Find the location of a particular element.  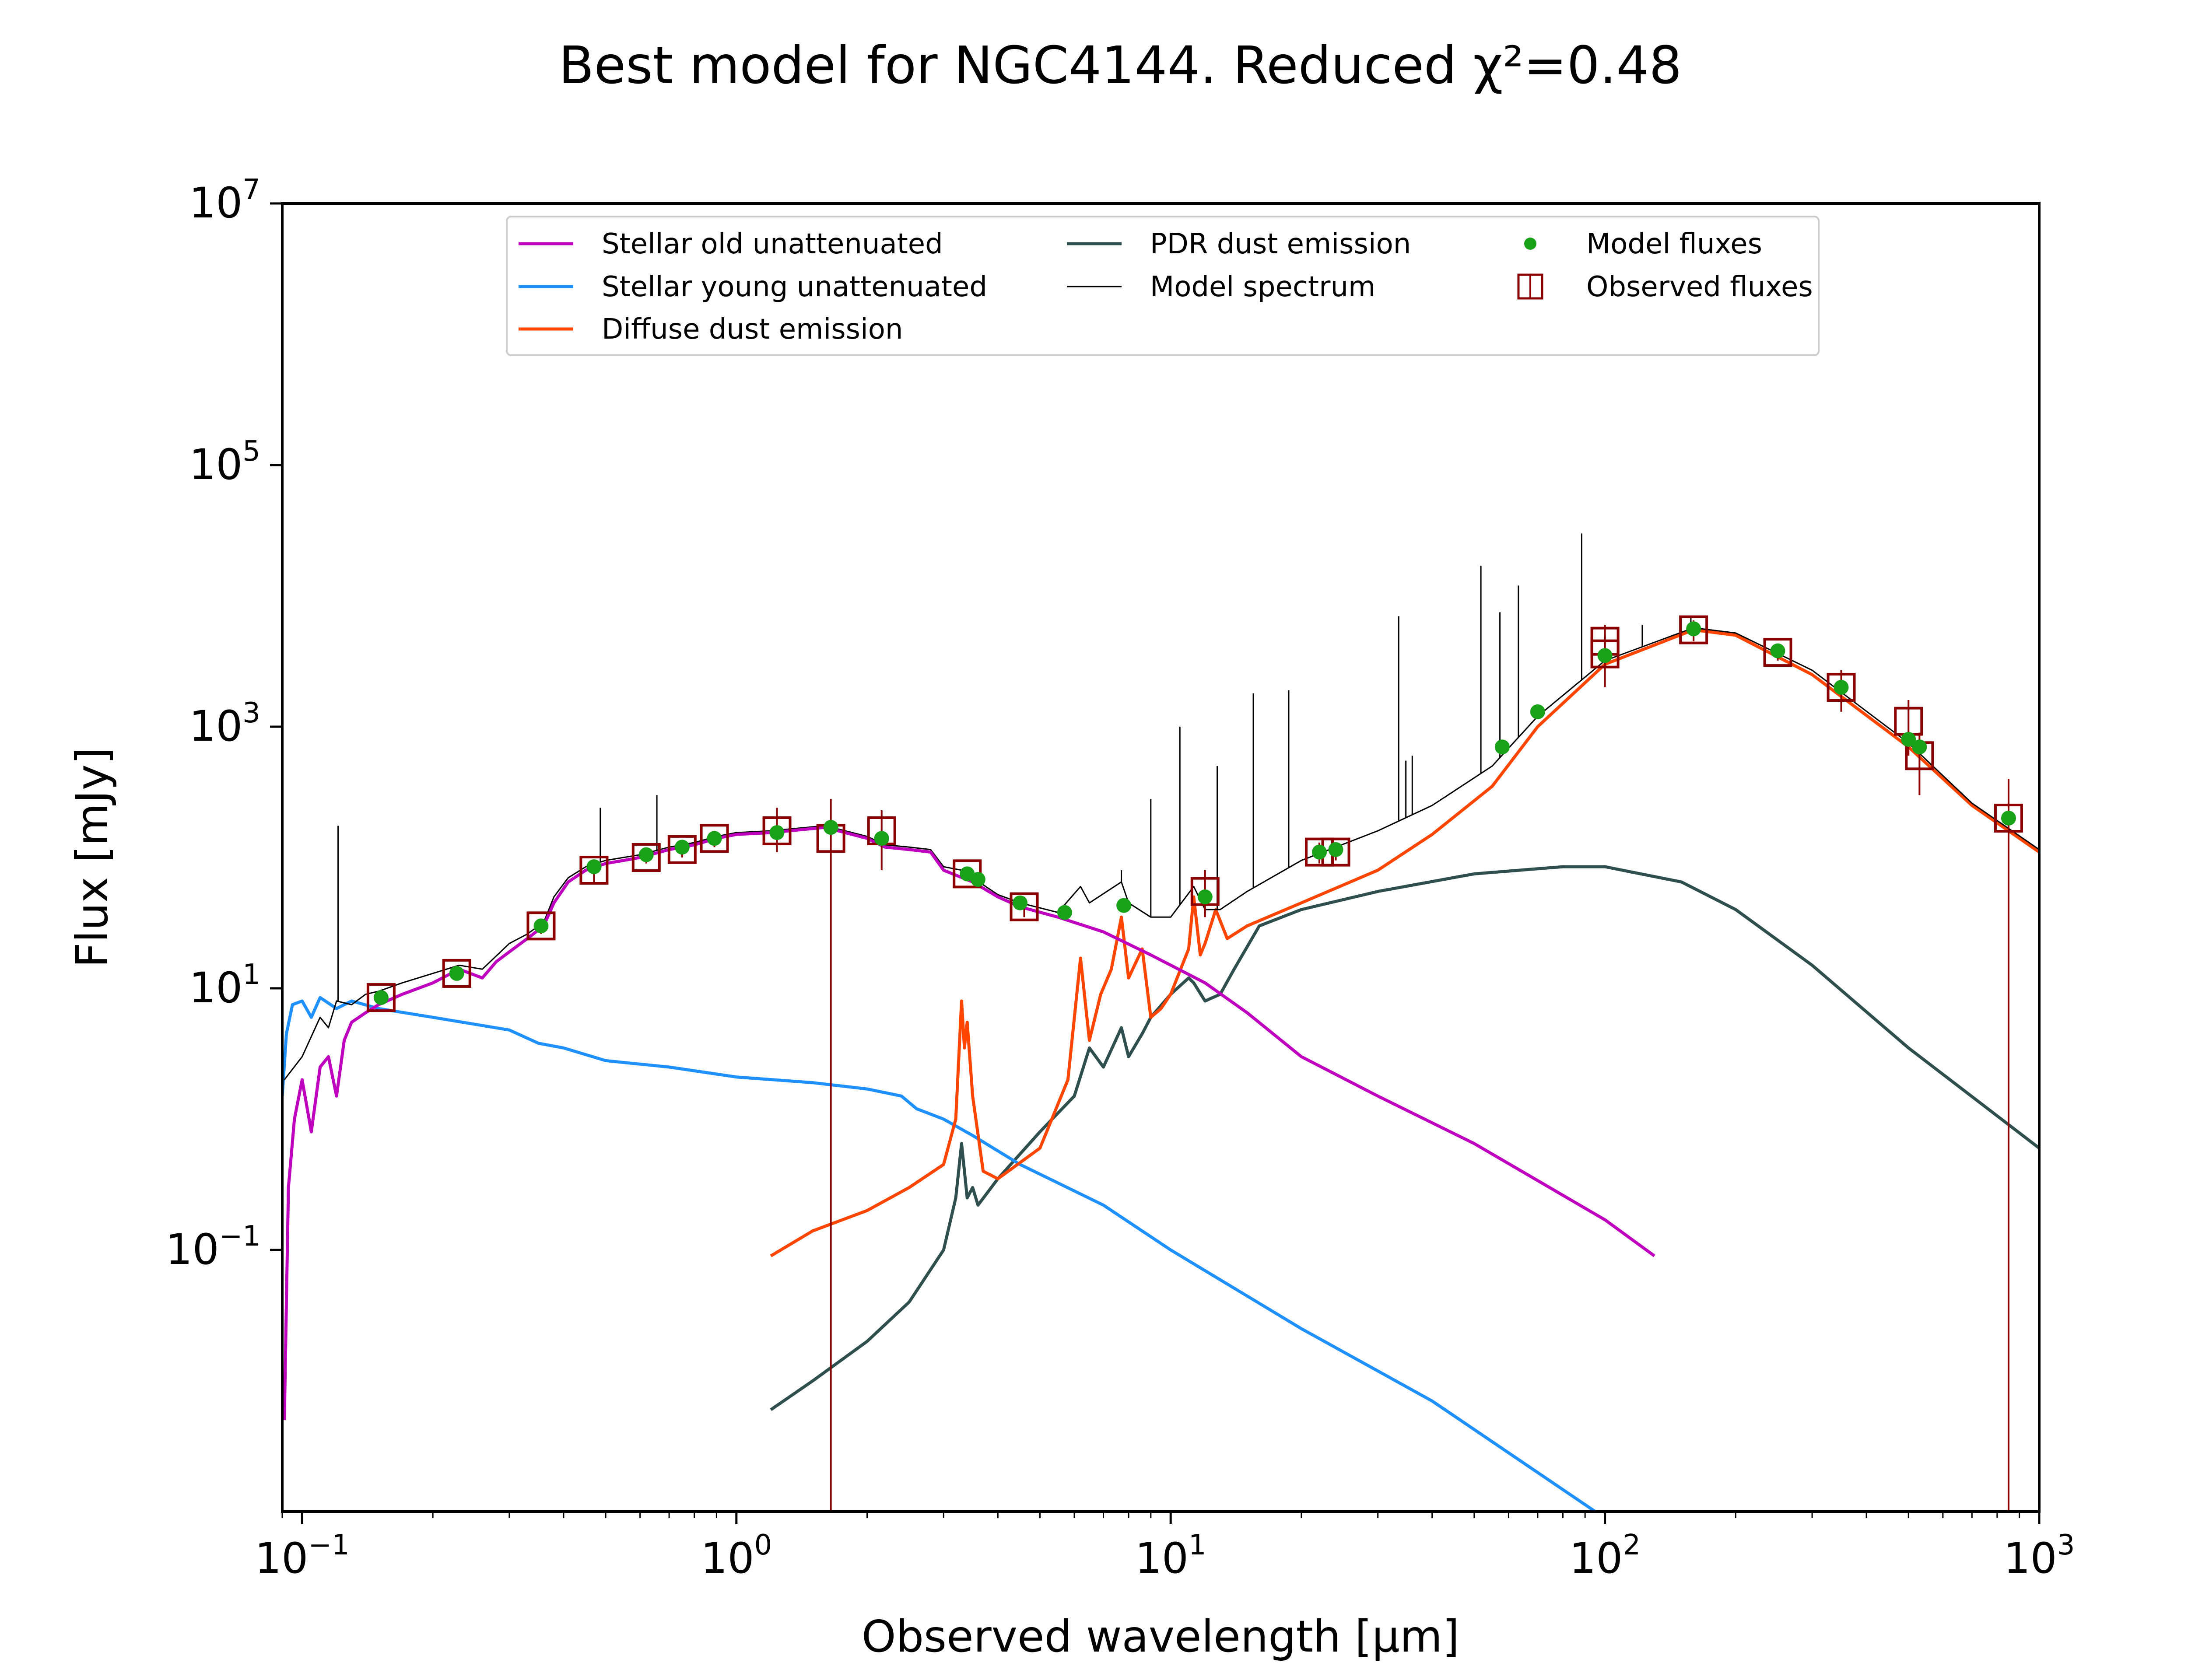

legend-entry-diffuse-dust-emission-label: Diffuse dust emission is located at coordinates (752, 329).